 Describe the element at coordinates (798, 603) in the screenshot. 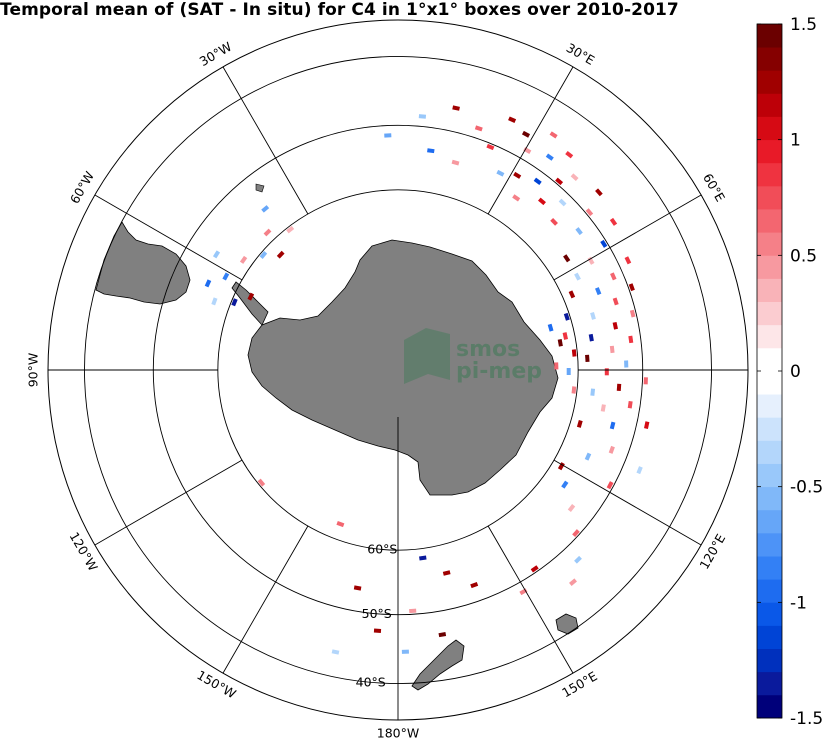

I see `colorbar-tick-label: -1` at that location.